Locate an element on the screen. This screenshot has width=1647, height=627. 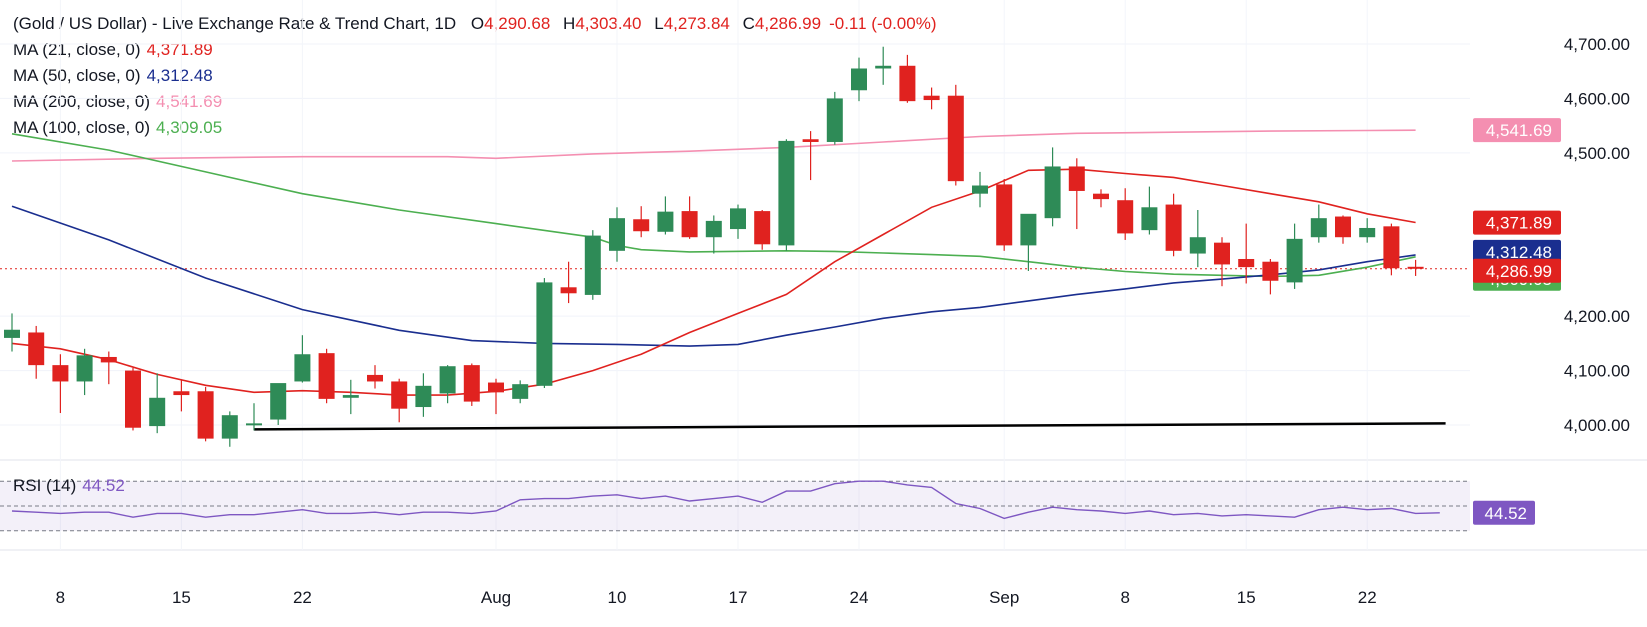
price-tag-label: 4,312.48 is located at coordinates (1519, 252).